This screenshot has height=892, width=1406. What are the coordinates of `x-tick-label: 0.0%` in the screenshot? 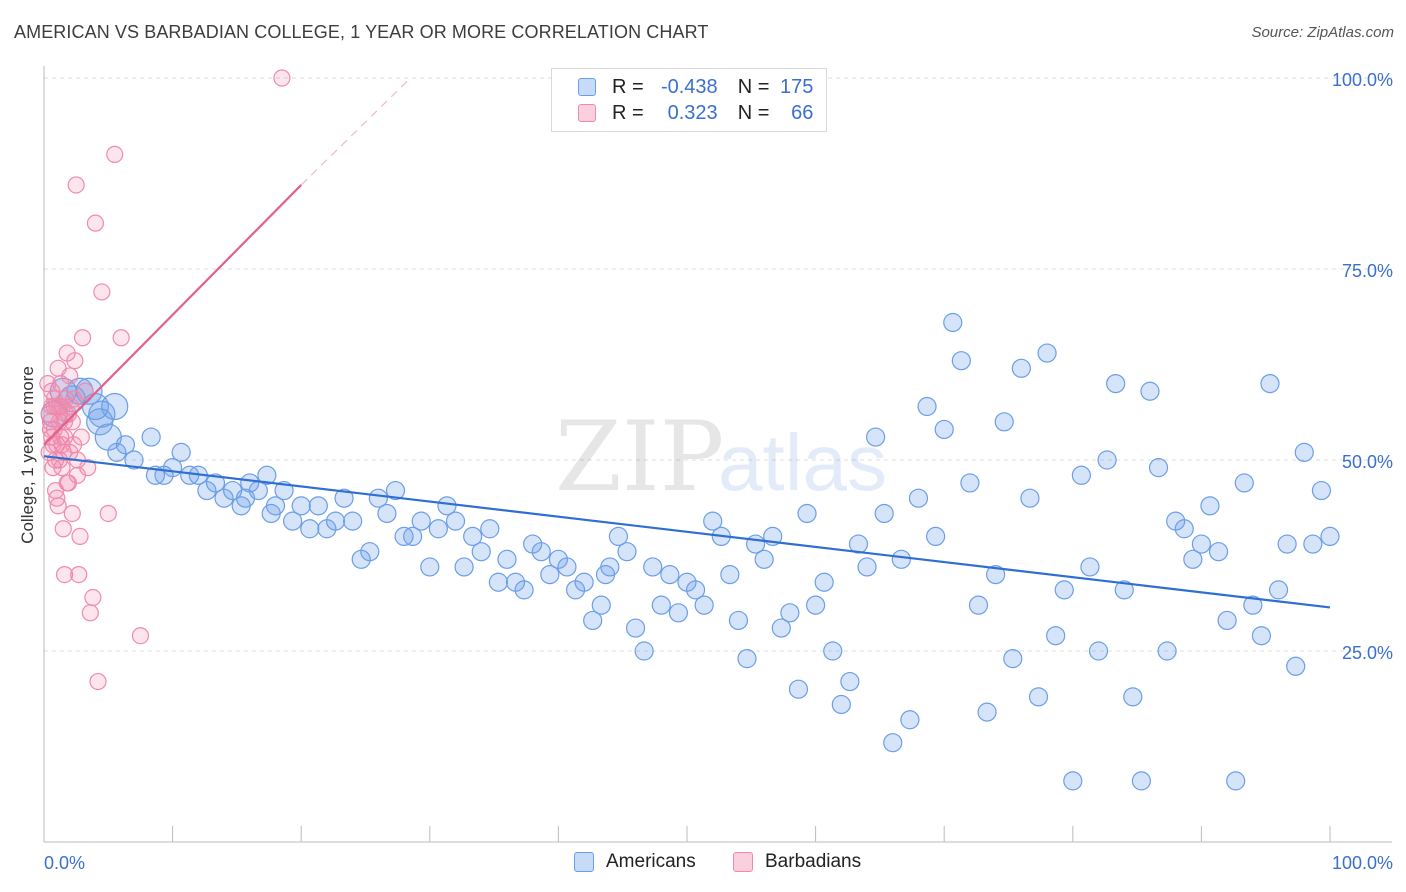 It's located at (64, 863).